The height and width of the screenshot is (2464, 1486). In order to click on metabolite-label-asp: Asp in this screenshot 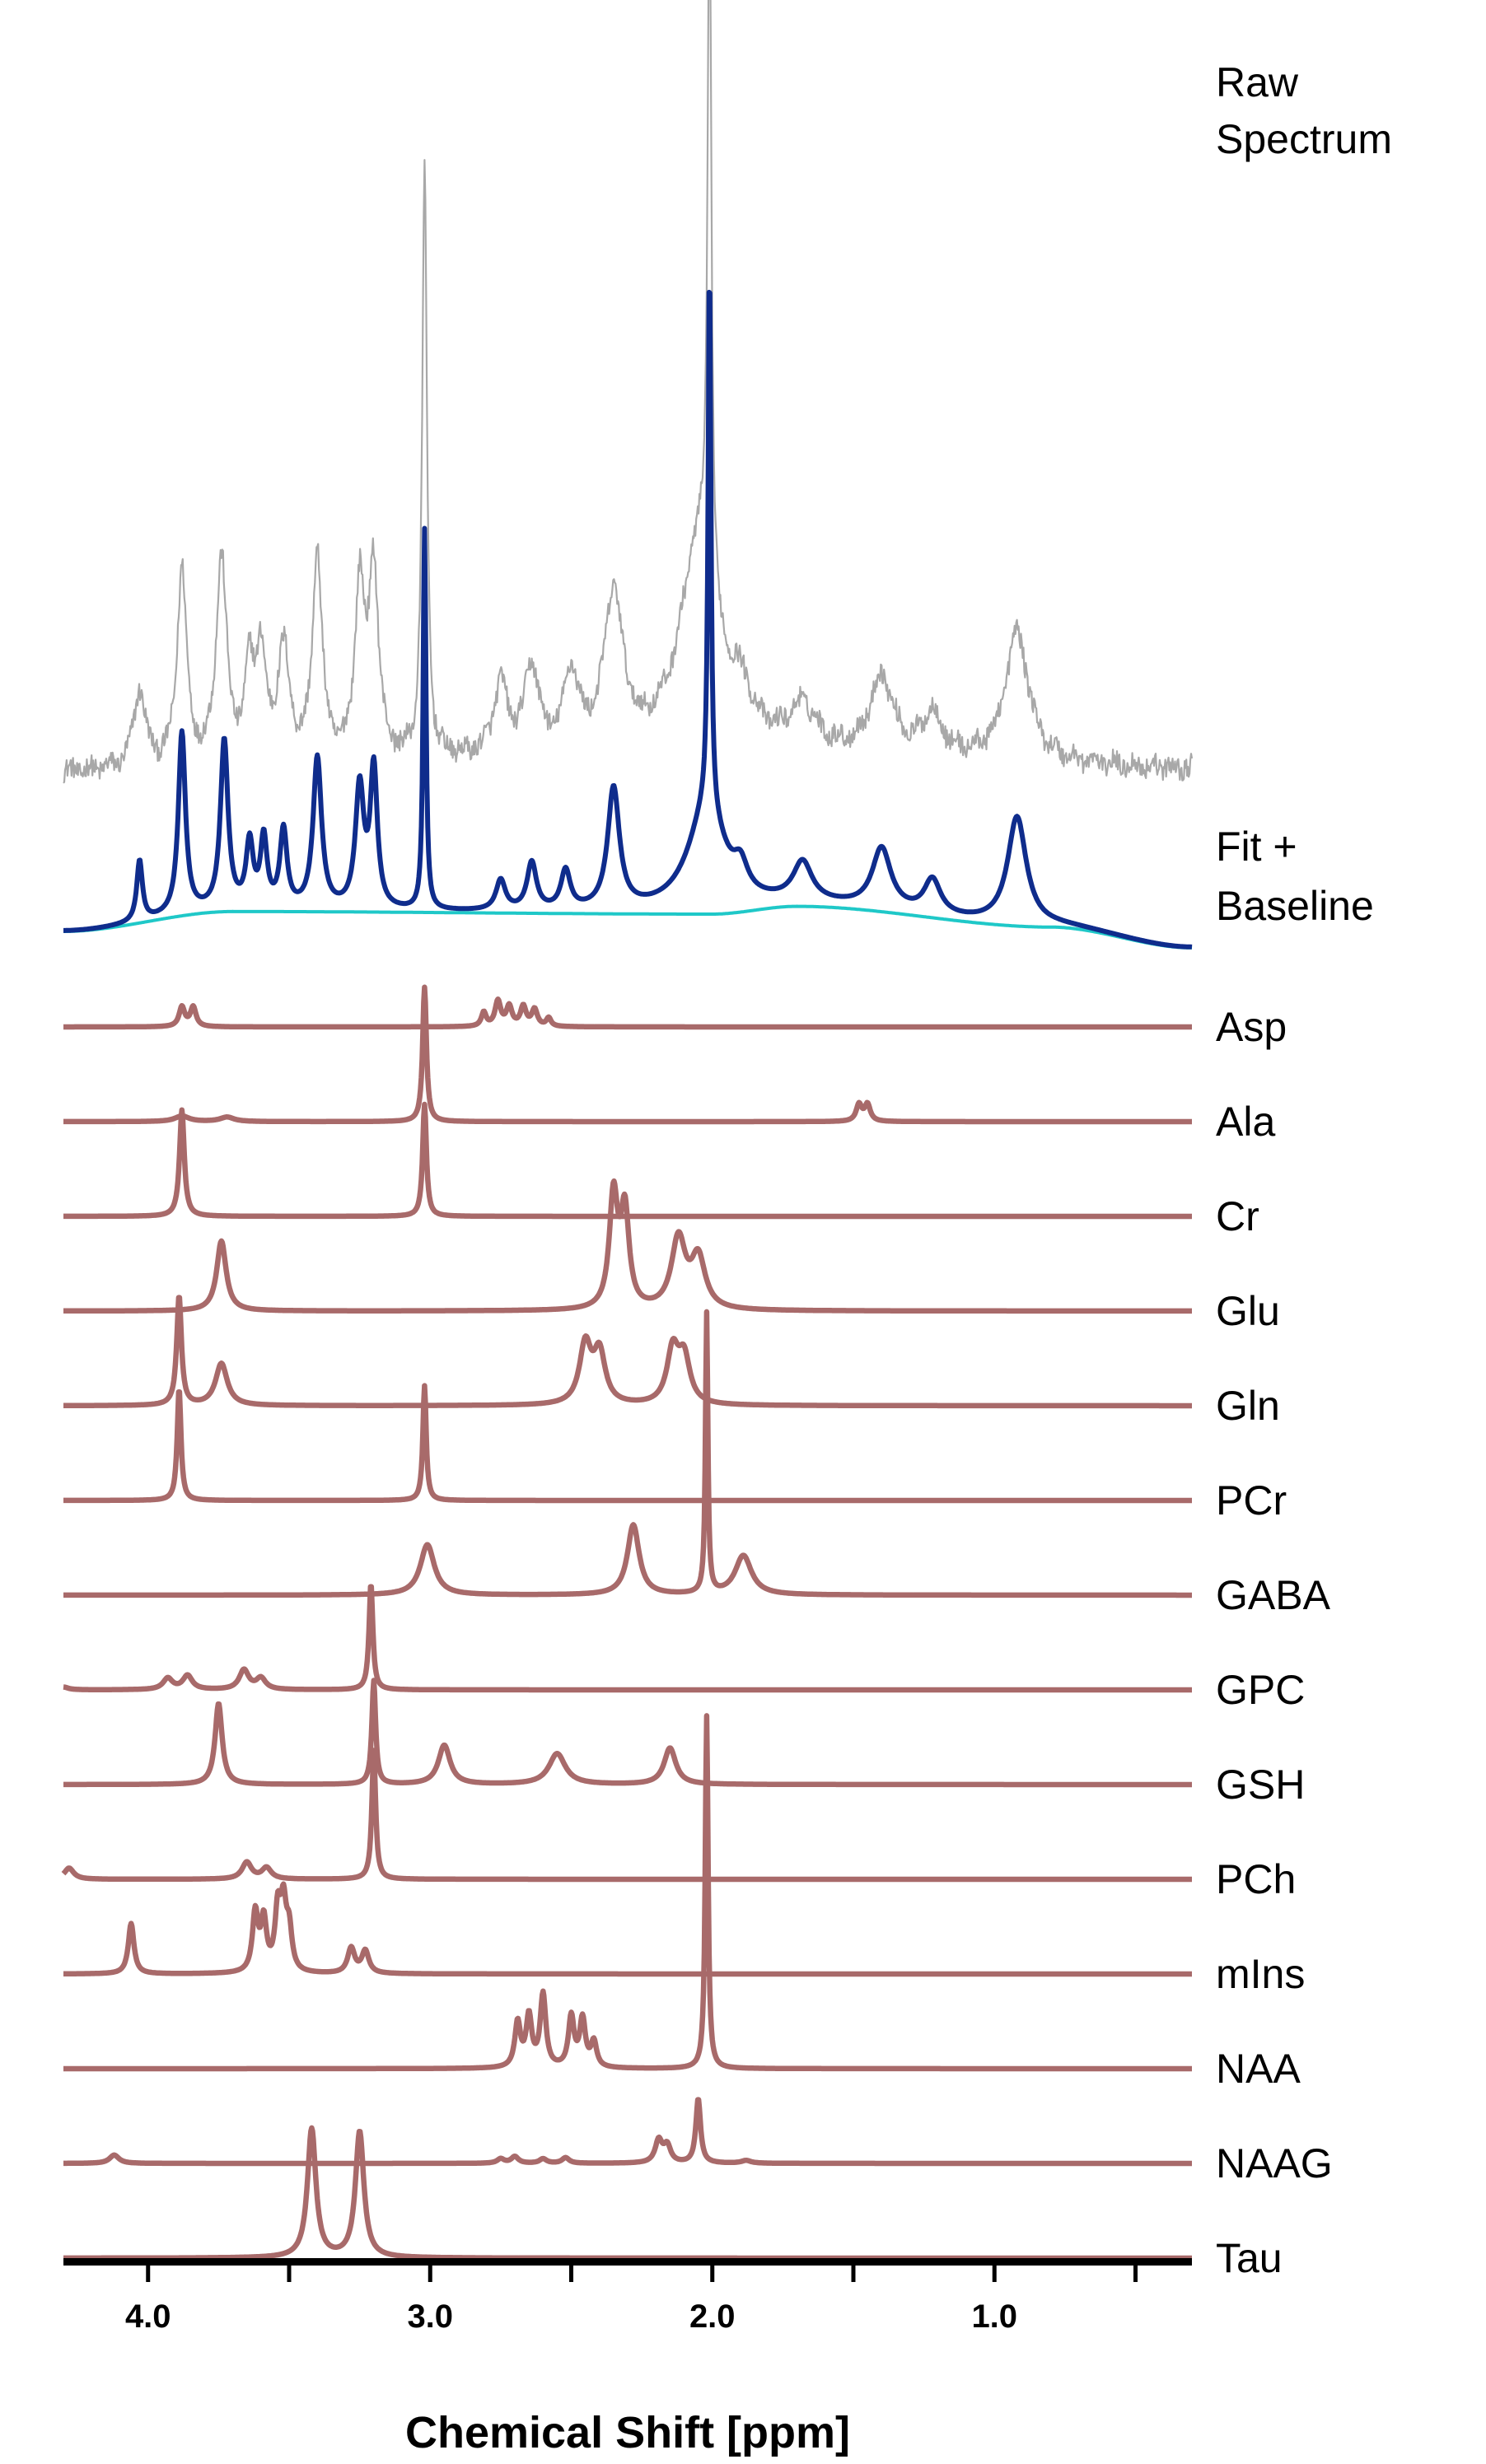, I will do `click(1251, 1027)`.